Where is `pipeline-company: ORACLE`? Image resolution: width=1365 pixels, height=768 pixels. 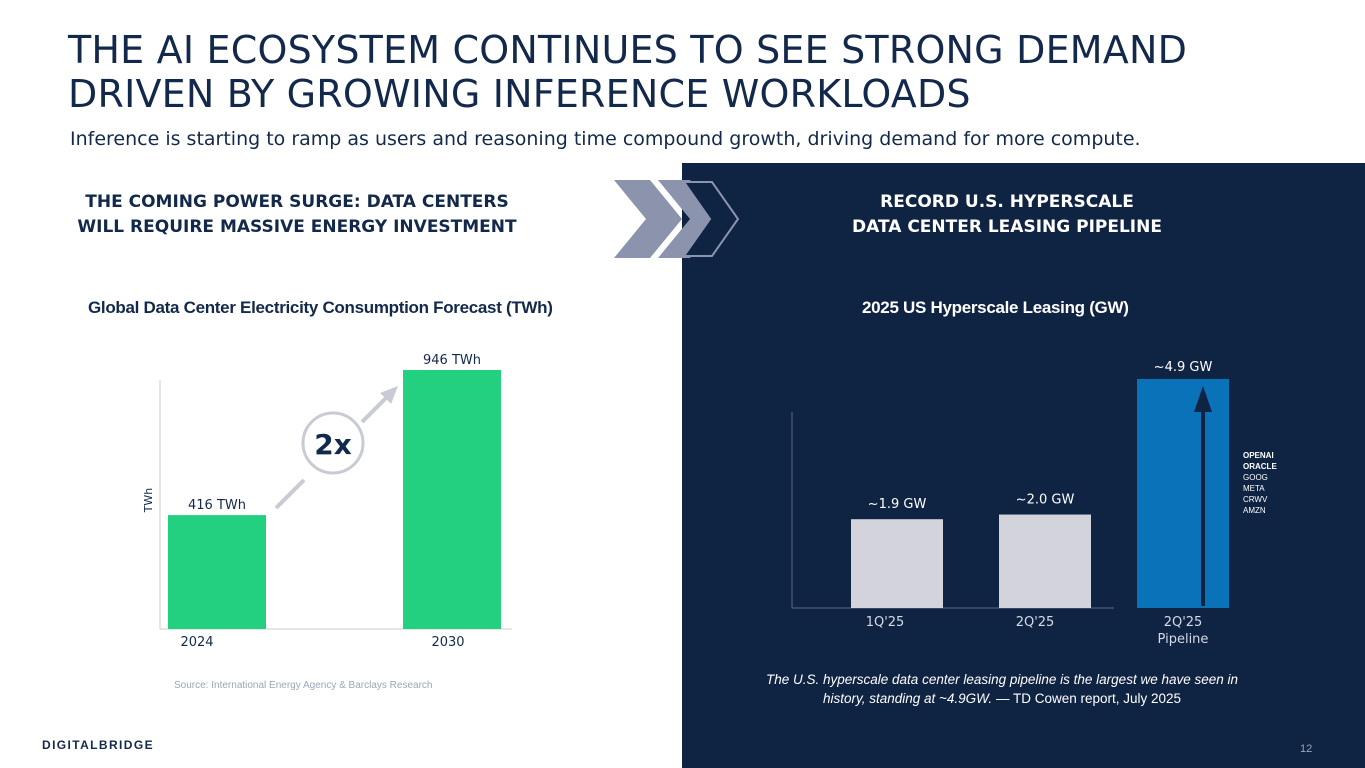 pipeline-company: ORACLE is located at coordinates (1260, 466).